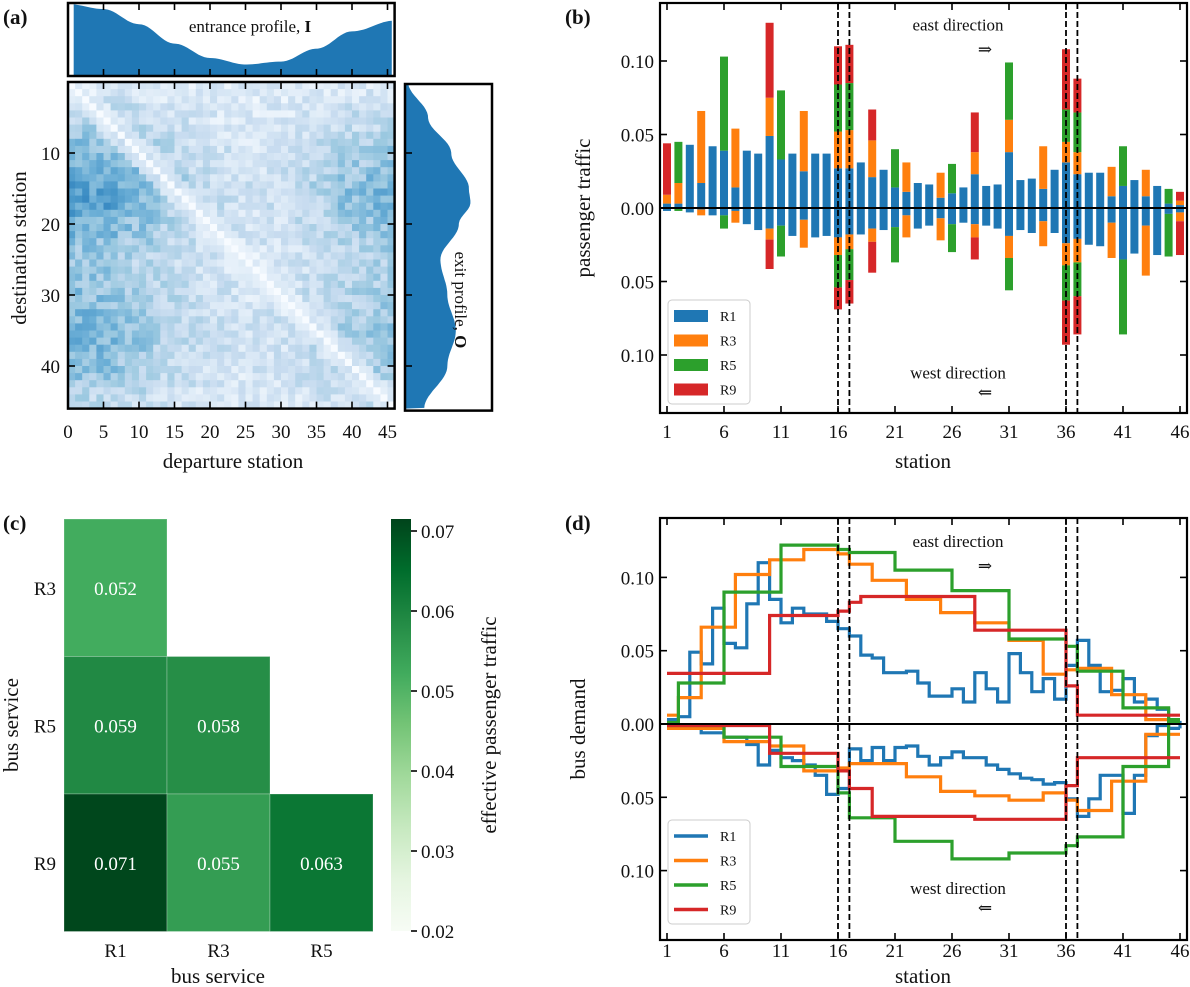  What do you see at coordinates (769, 234) in the screenshot?
I see `bar-west-r3` at bounding box center [769, 234].